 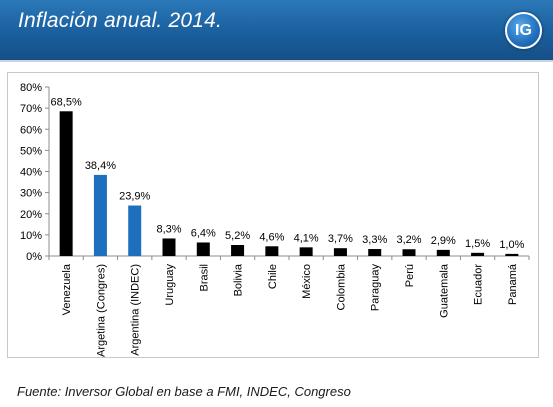 What do you see at coordinates (31, 88) in the screenshot?
I see `y-tick-label: 80%` at bounding box center [31, 88].